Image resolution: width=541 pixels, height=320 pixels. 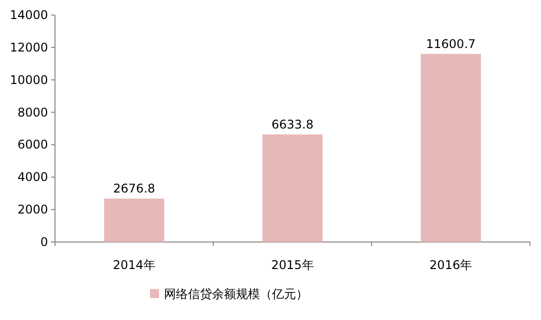 What do you see at coordinates (29, 79) in the screenshot?
I see `y-tick-label: 10000` at bounding box center [29, 79].